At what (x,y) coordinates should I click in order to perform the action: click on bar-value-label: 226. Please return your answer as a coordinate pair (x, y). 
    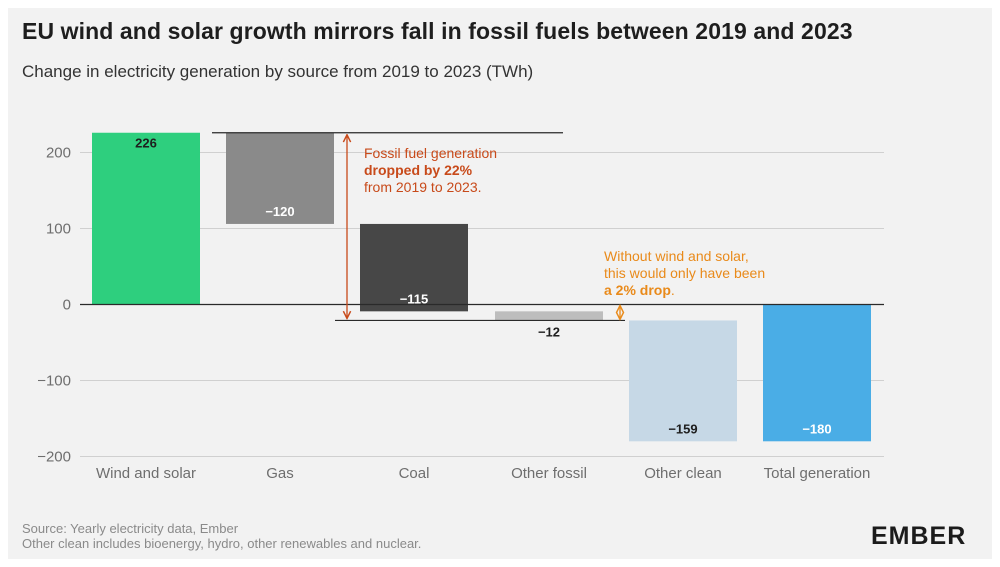
    Looking at the image, I should click on (146, 143).